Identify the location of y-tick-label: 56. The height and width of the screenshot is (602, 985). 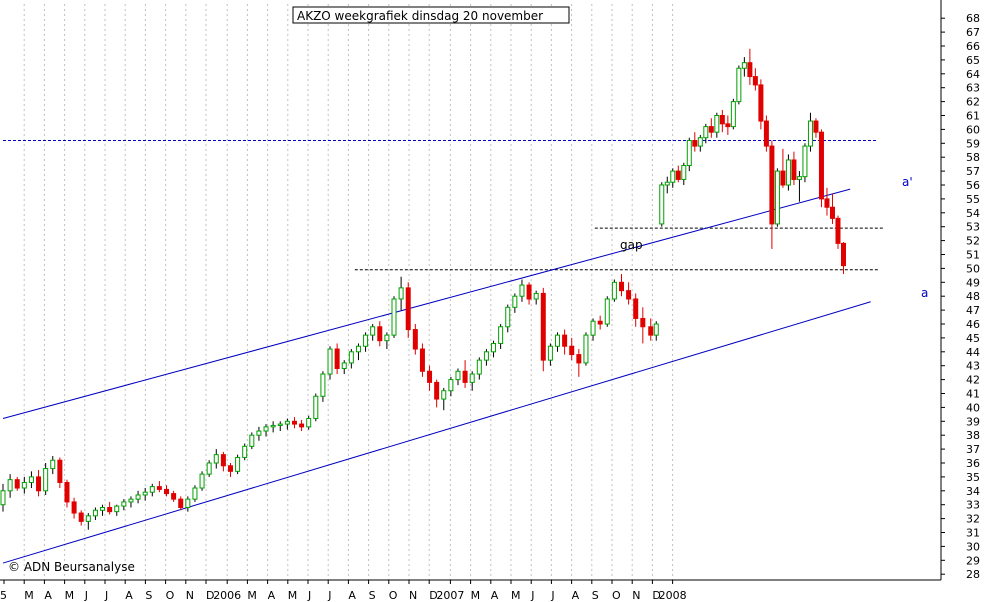
(973, 185).